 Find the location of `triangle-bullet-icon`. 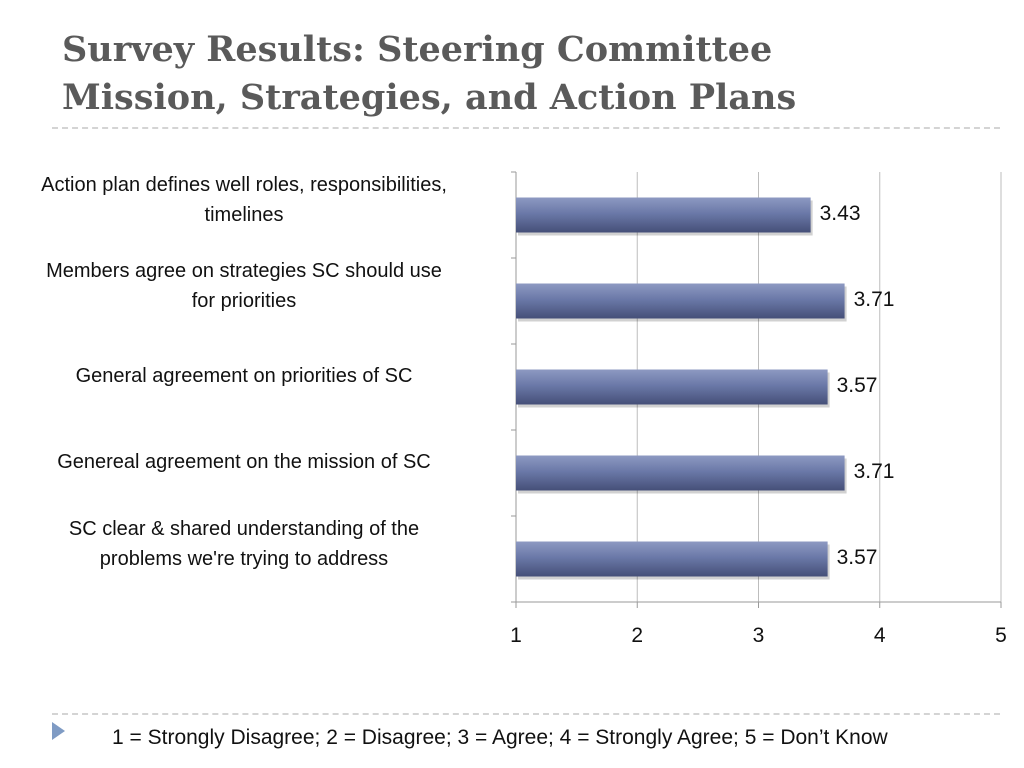

triangle-bullet-icon is located at coordinates (58, 731).